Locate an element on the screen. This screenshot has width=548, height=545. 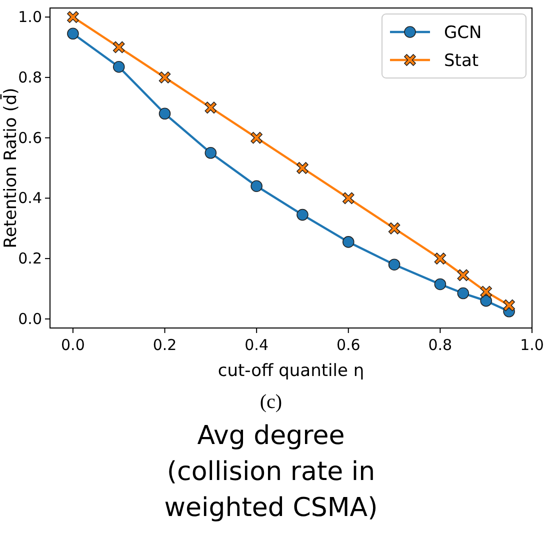
text: weighted CSMA) is located at coordinates (271, 508).